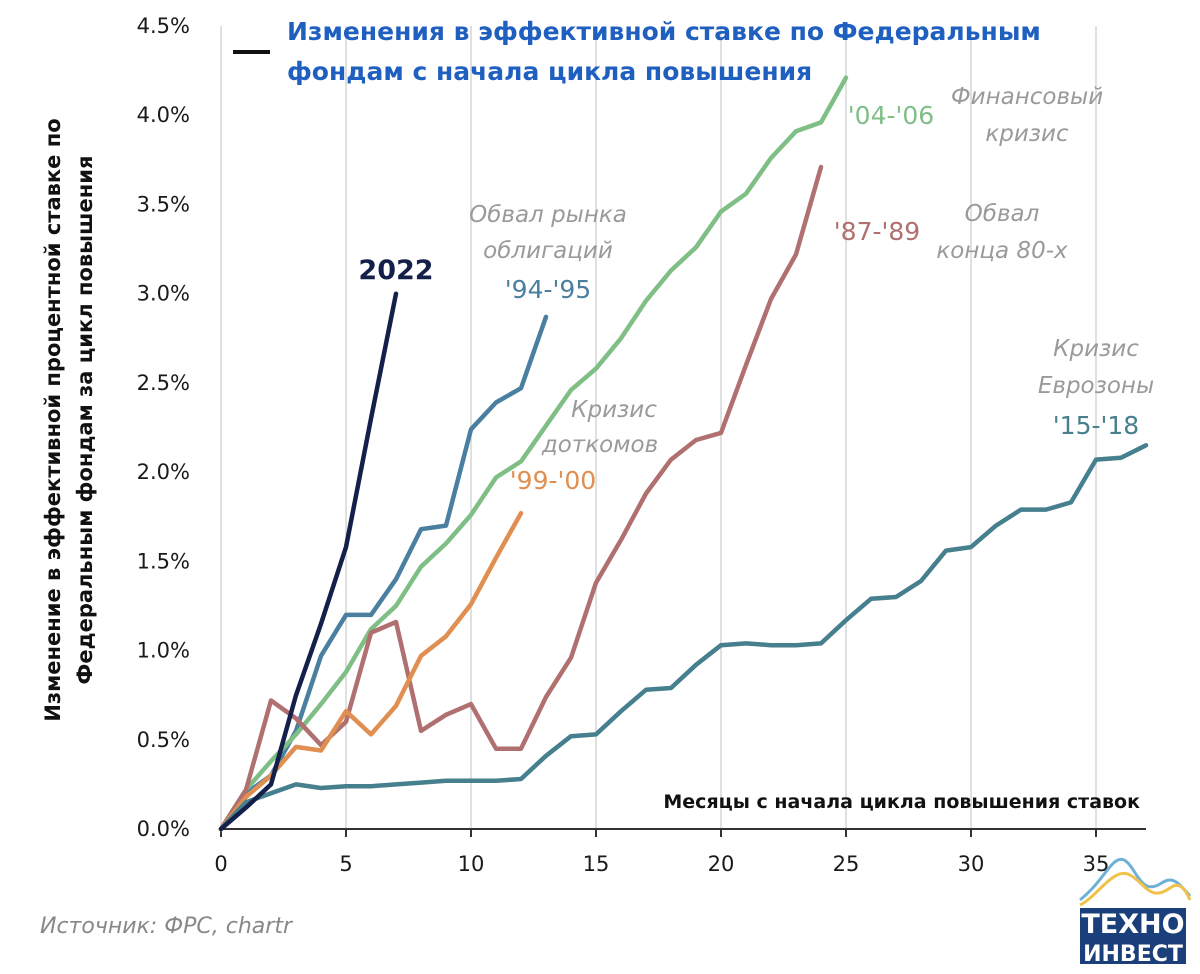  What do you see at coordinates (1096, 425) in the screenshot?
I see `series-label-15-18: '15-'18` at bounding box center [1096, 425].